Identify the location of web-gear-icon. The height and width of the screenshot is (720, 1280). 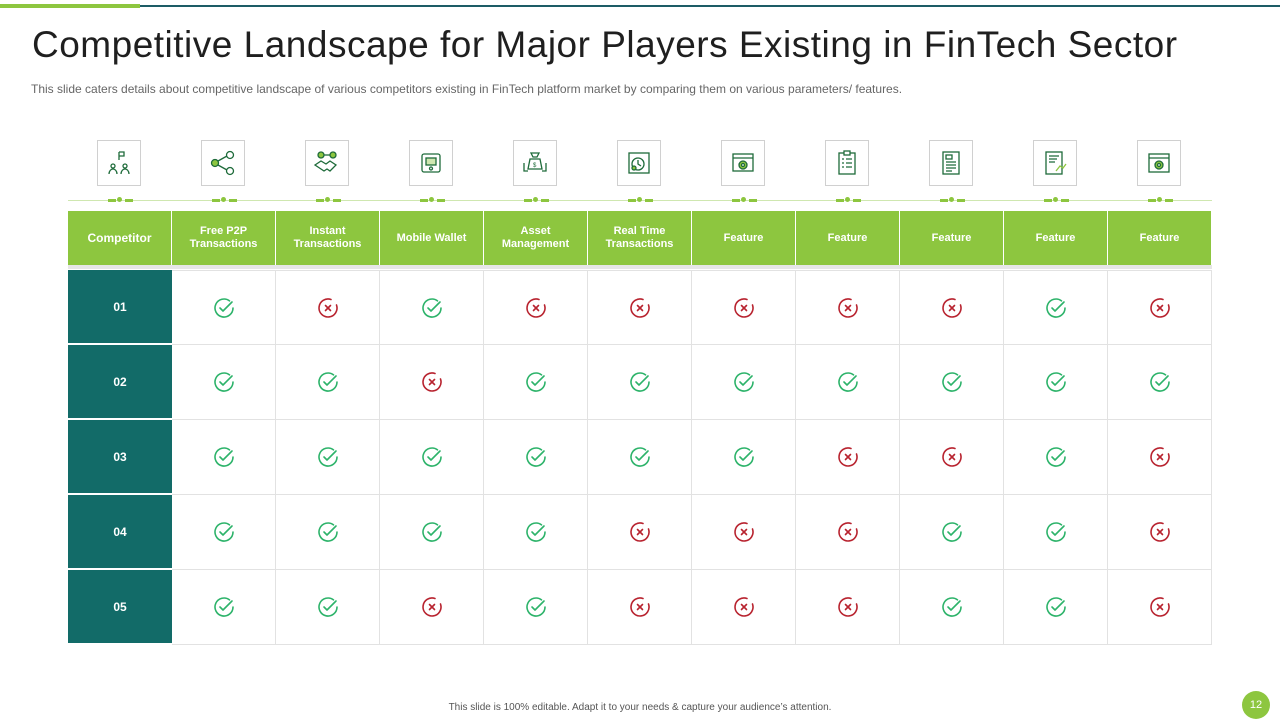
(1159, 163).